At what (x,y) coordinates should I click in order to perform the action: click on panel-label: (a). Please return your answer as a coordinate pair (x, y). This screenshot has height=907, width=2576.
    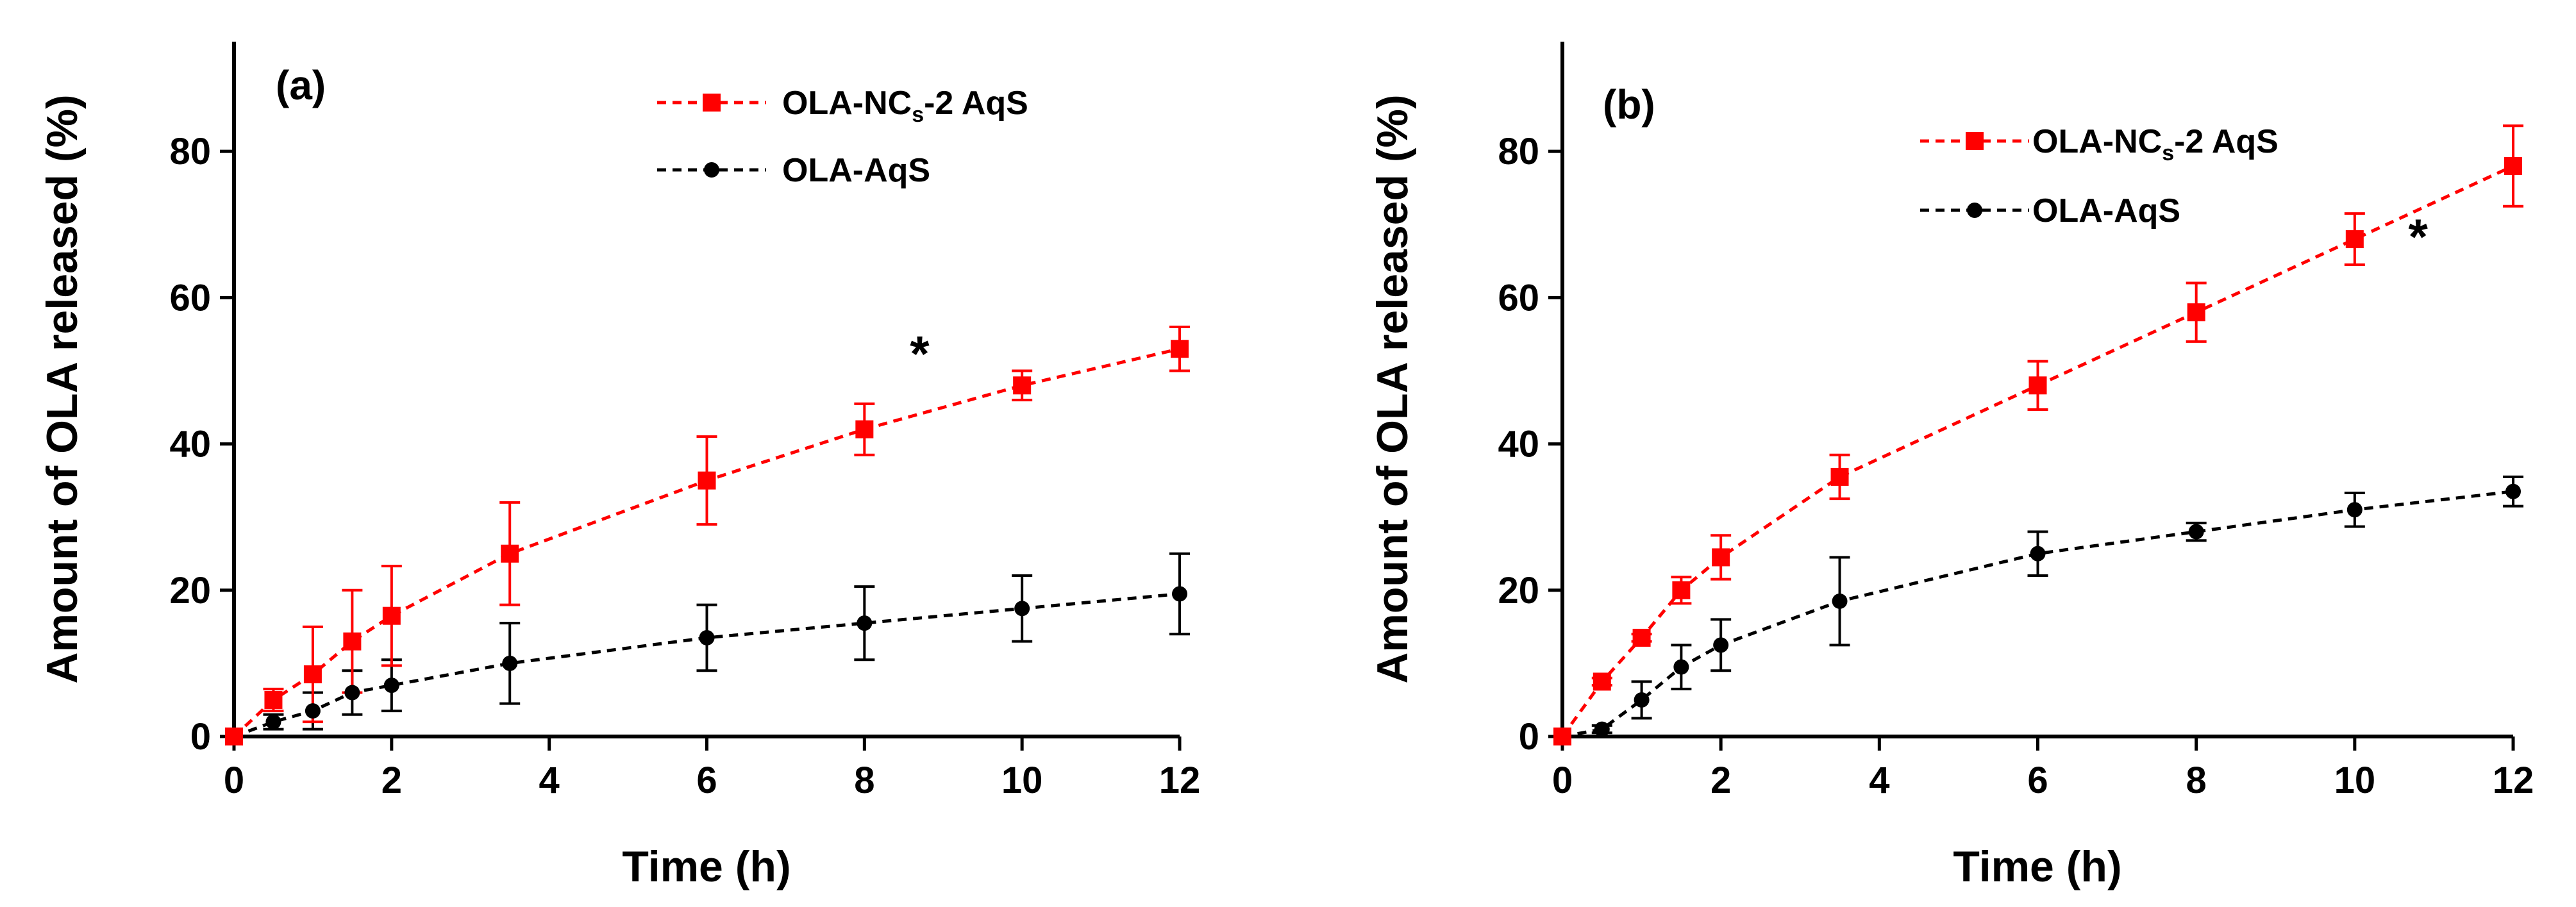
    Looking at the image, I should click on (301, 85).